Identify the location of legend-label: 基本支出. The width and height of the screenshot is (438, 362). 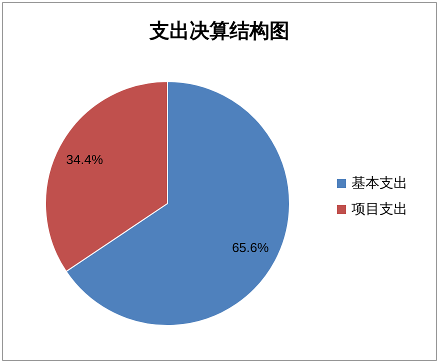
(380, 184).